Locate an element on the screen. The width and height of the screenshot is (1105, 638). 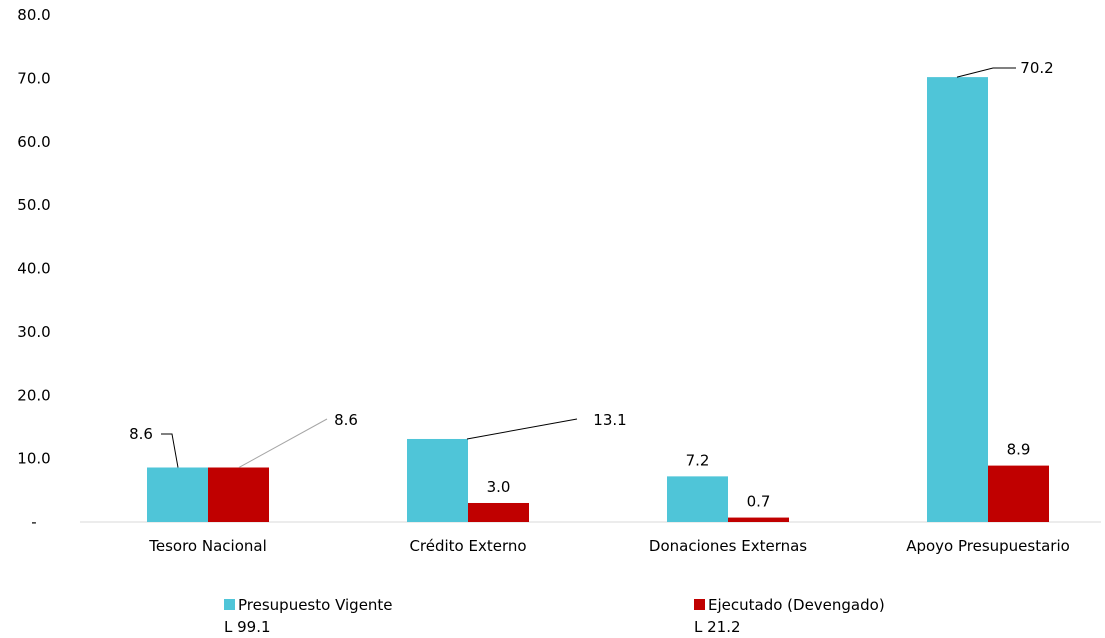
data-label-ejecutado: 0.7 is located at coordinates (759, 502).